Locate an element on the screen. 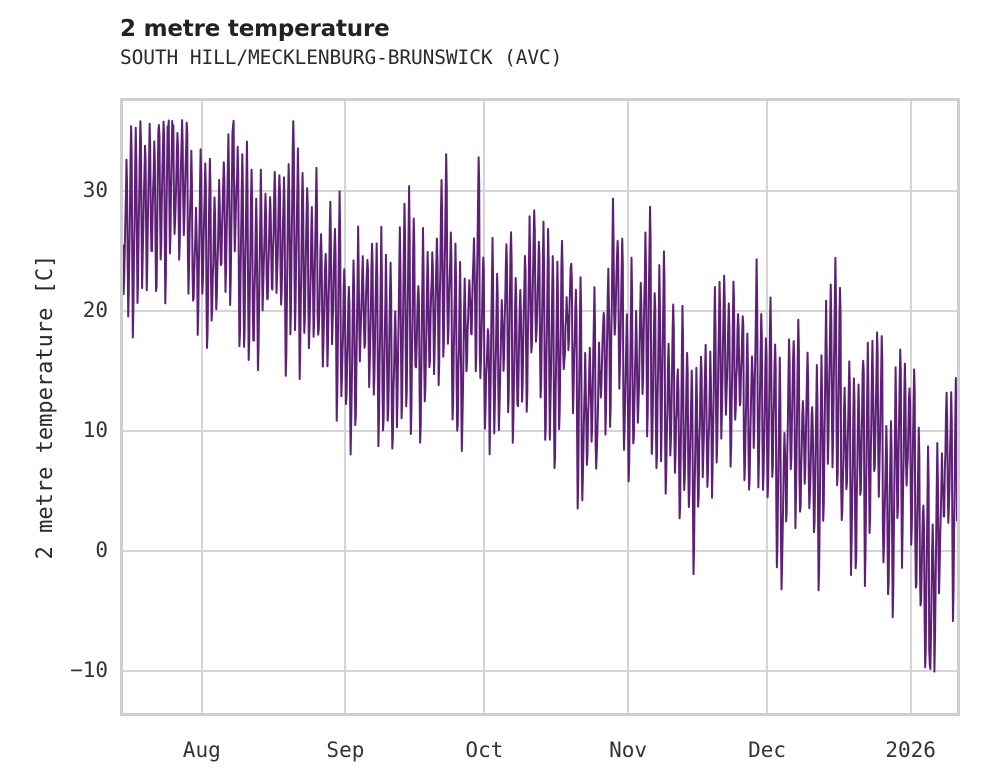 The width and height of the screenshot is (981, 782). x-tick-label: Nov is located at coordinates (628, 750).